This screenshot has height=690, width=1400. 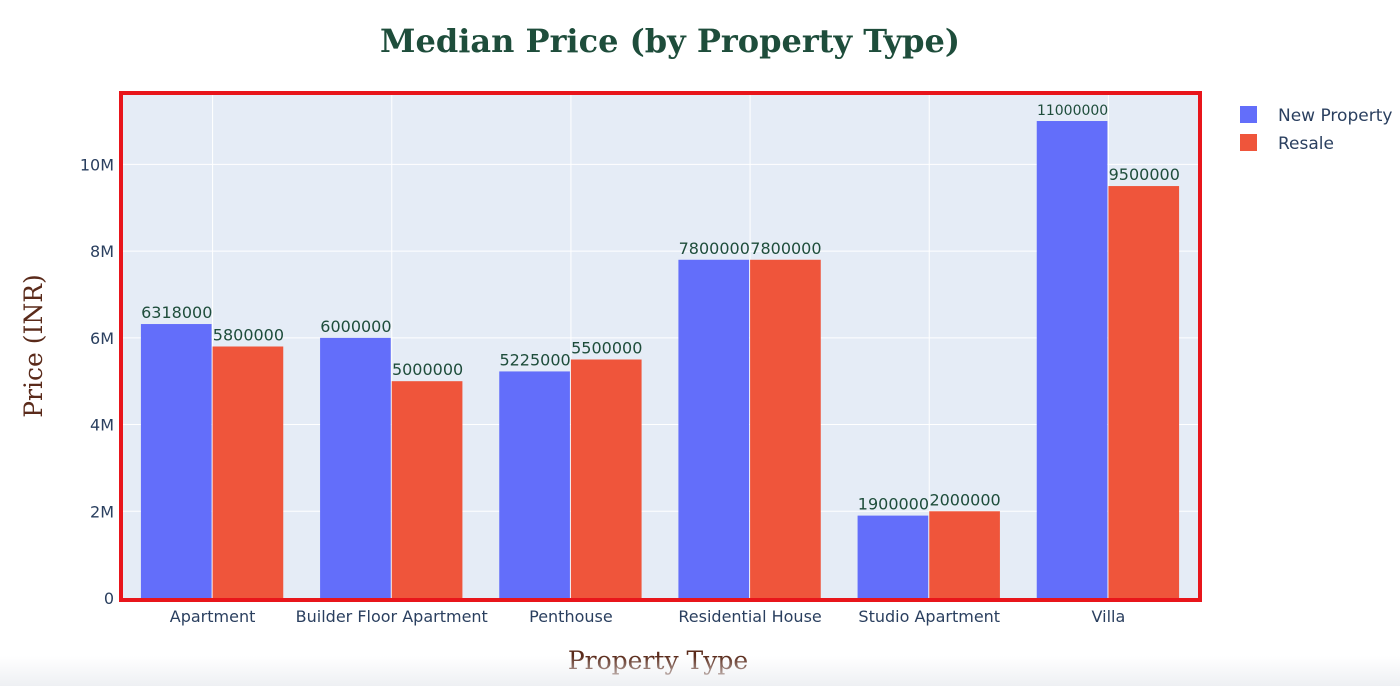 I want to click on data-label: 6000000, so click(x=355, y=326).